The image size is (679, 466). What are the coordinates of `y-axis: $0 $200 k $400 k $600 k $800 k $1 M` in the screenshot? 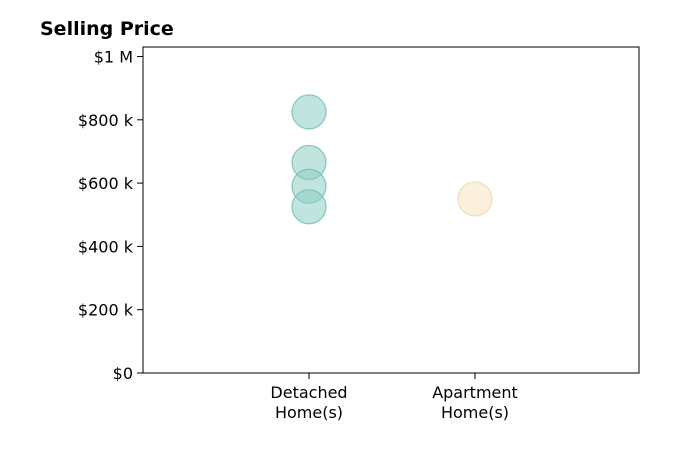 It's located at (110, 215).